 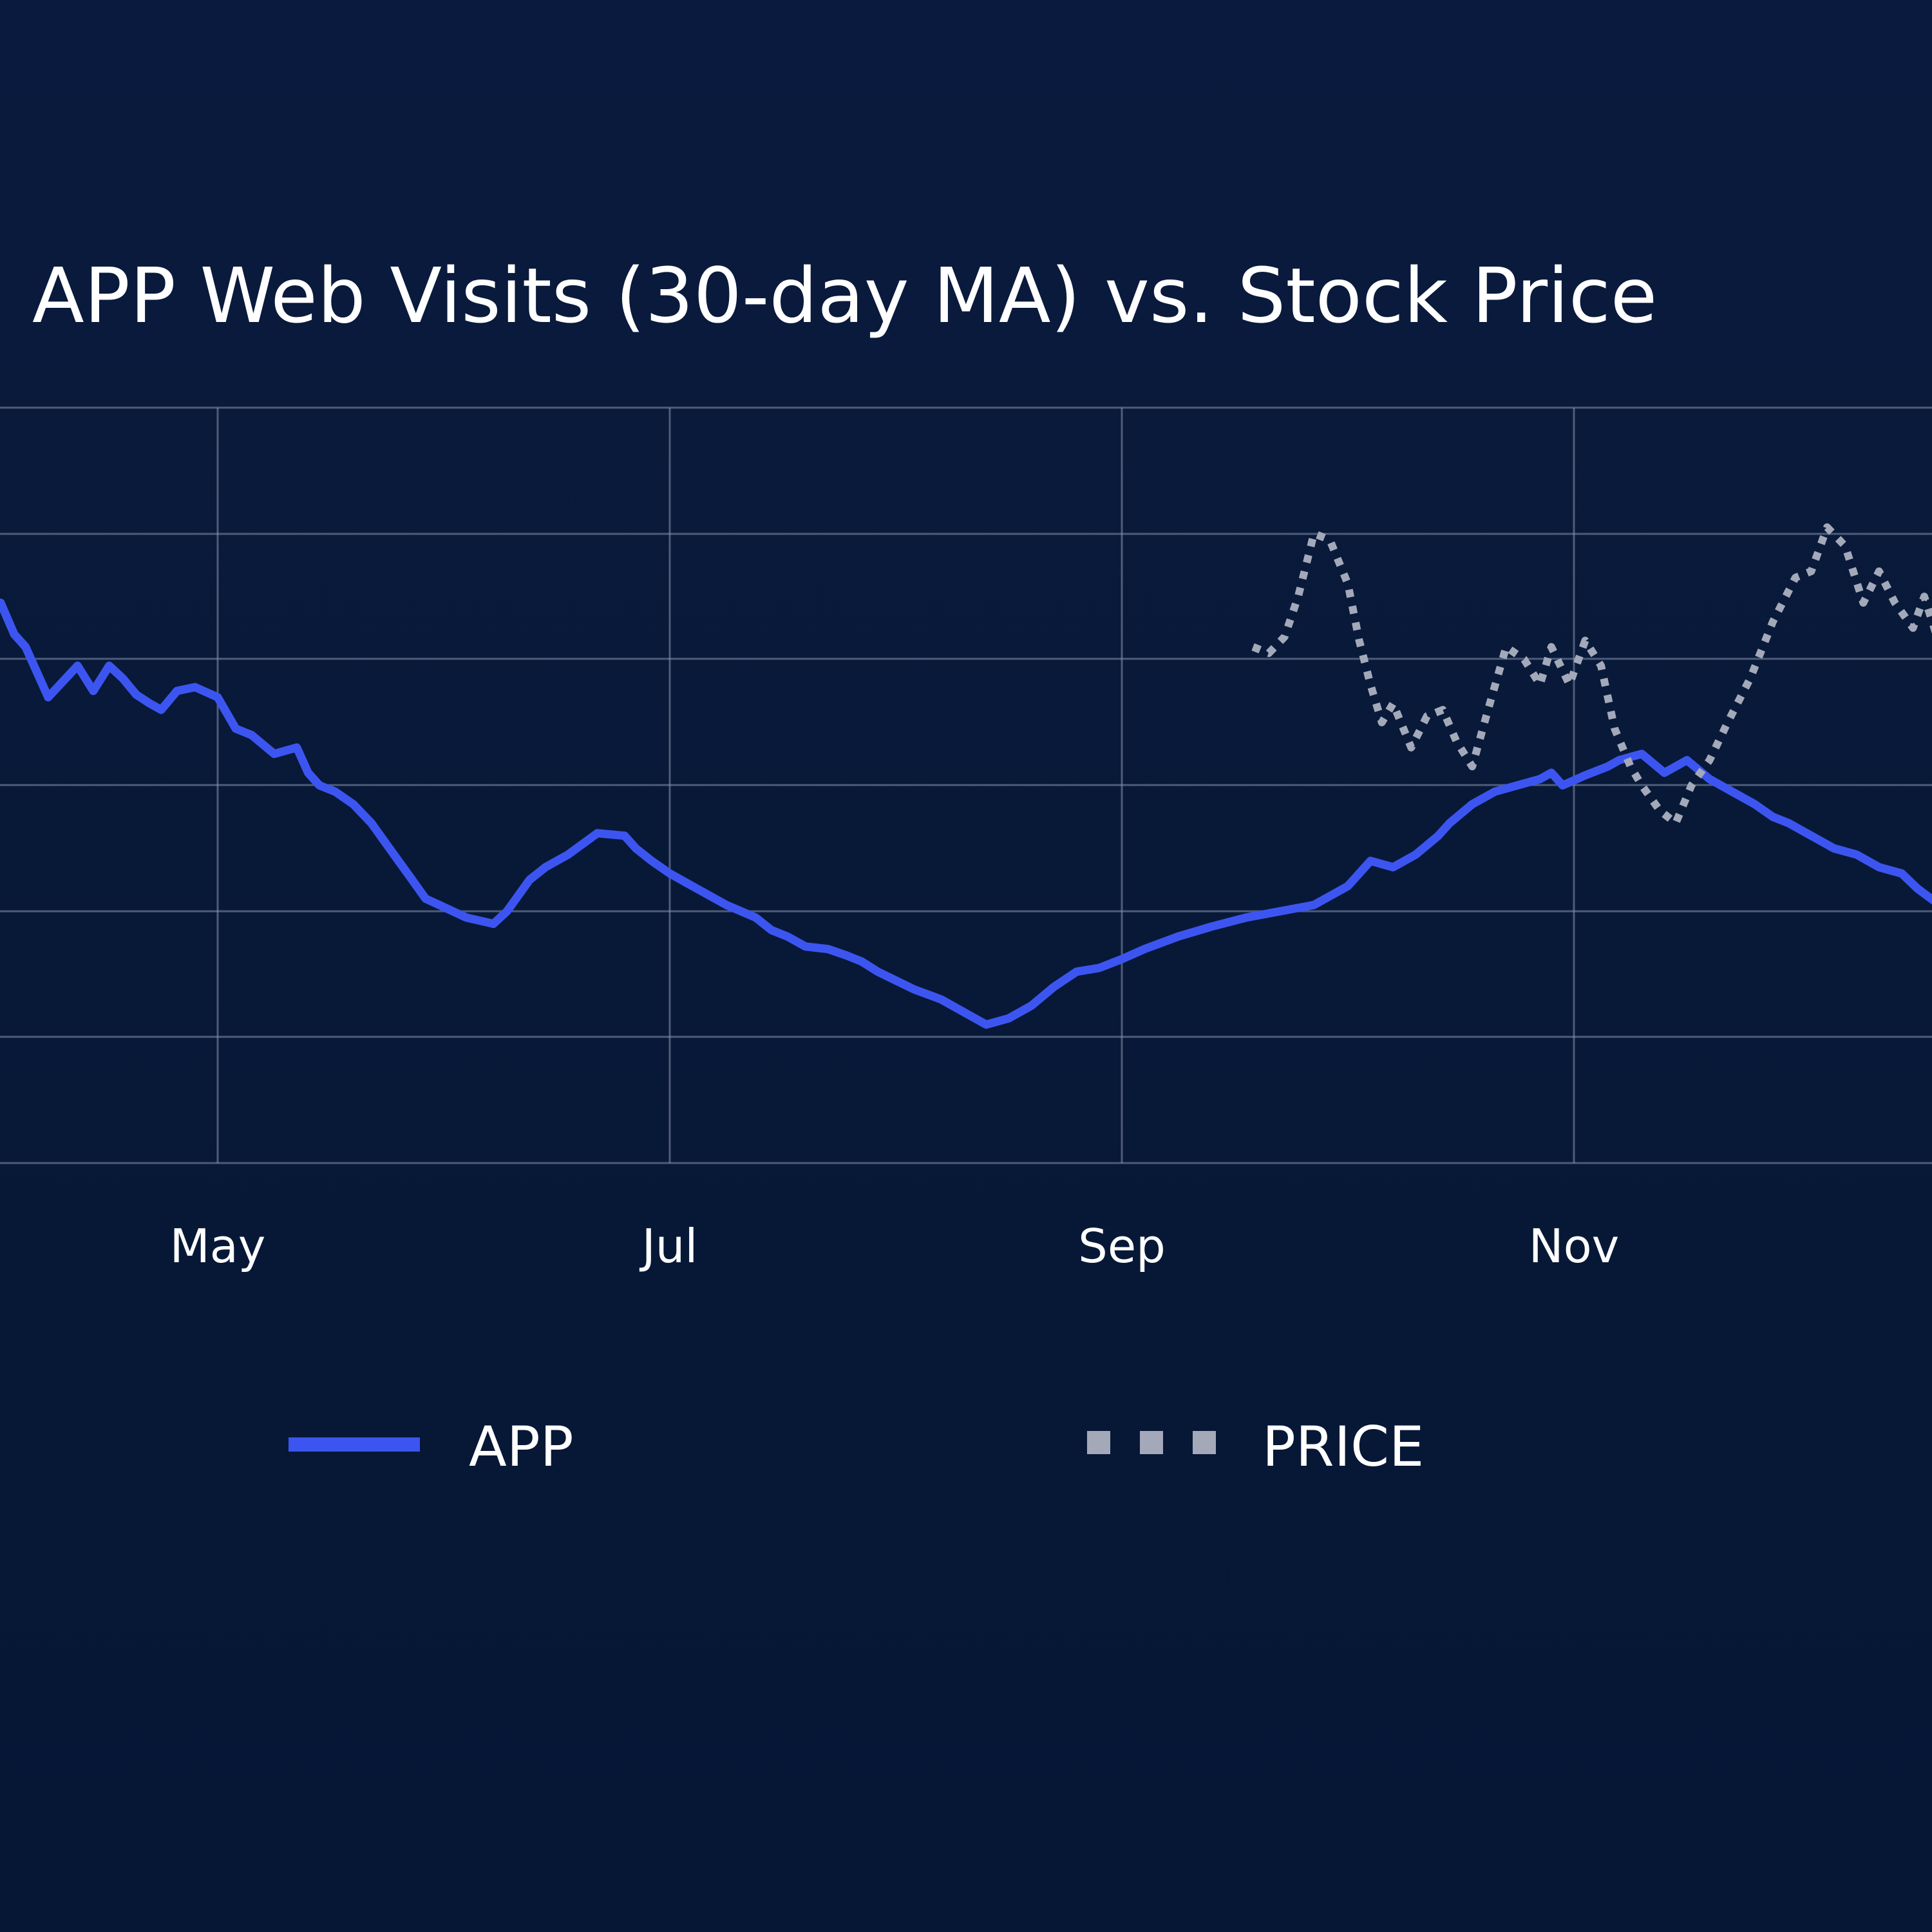 I want to click on x-tick-label: Sep, so click(x=1122, y=1246).